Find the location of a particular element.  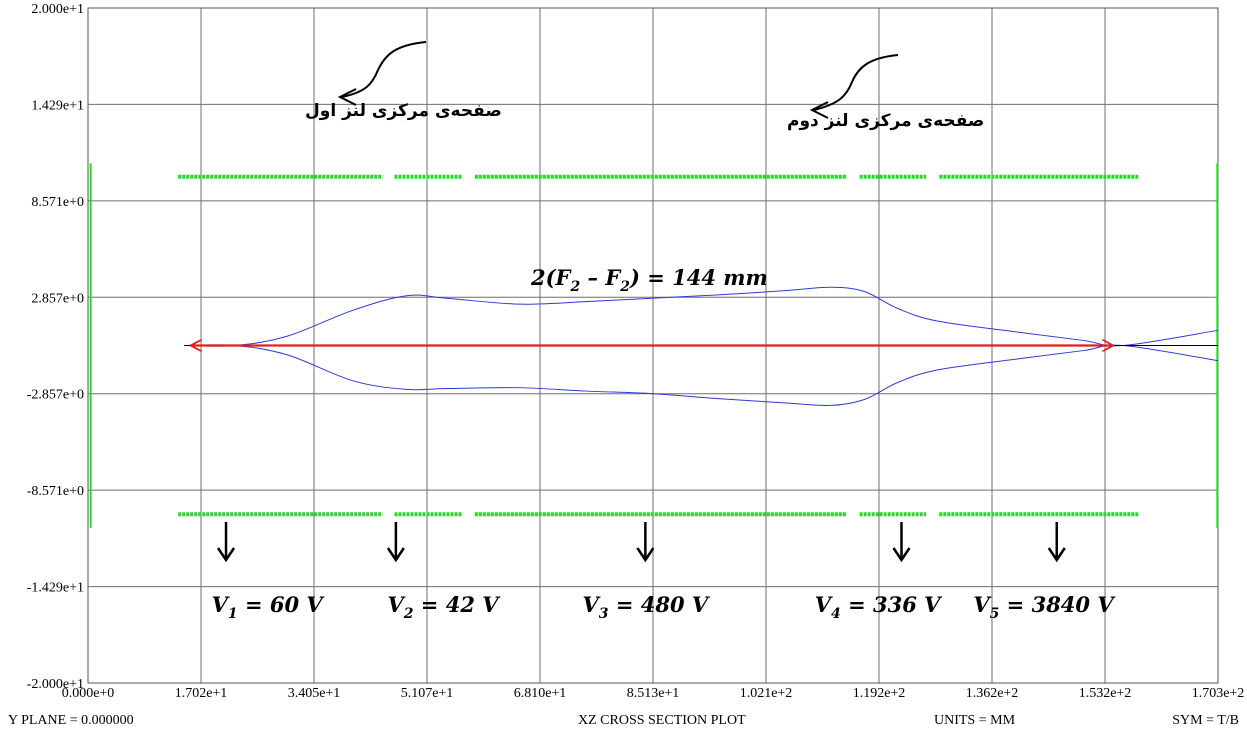

y-tick-label: -2.000e+1 is located at coordinates (55, 684).